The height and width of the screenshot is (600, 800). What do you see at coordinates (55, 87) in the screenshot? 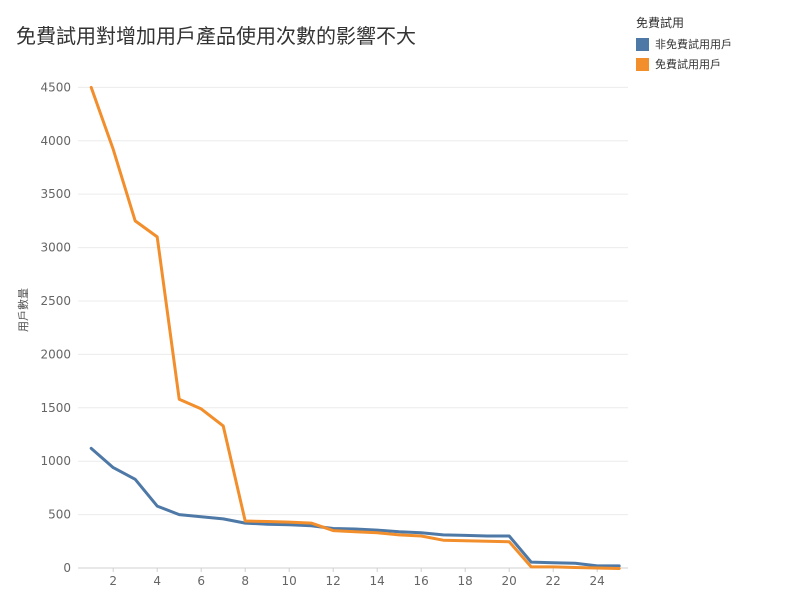
I see `y-tick-label: 4500` at bounding box center [55, 87].